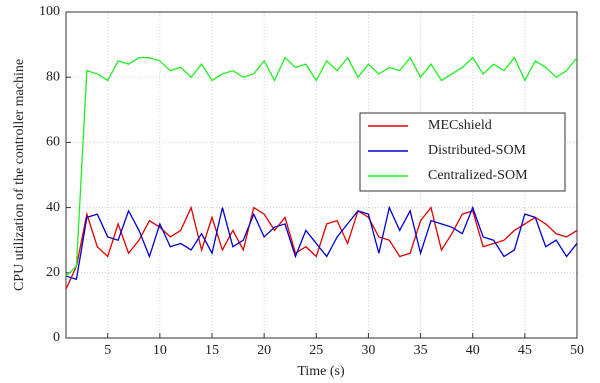 The height and width of the screenshot is (383, 600). I want to click on x-tick-label: 15, so click(212, 350).